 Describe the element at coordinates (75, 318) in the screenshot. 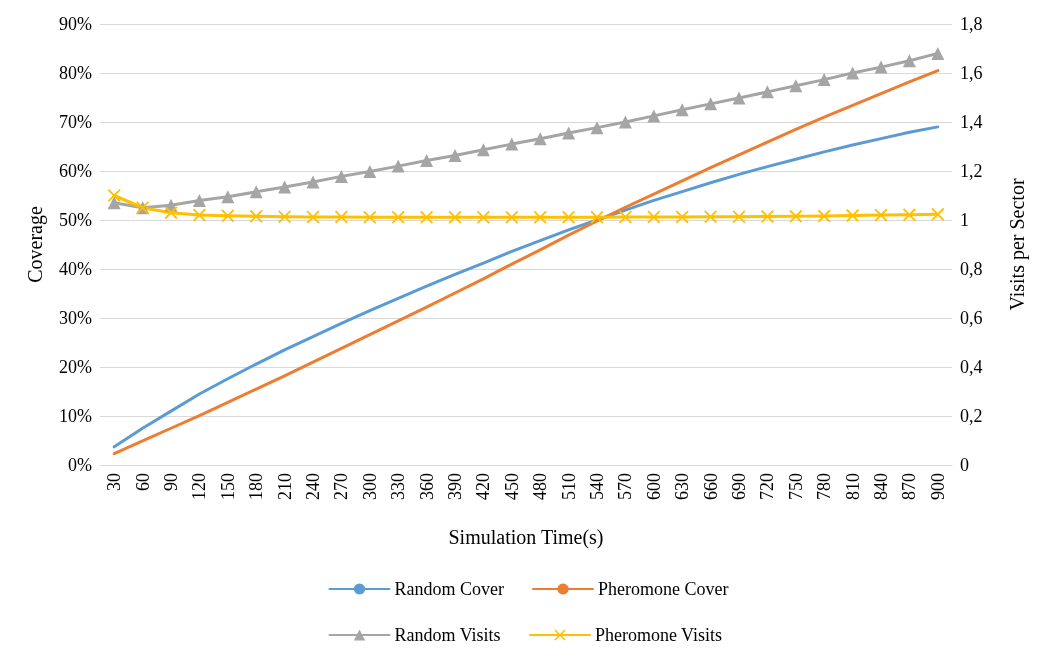

I see `y-tick-label: 30%` at that location.